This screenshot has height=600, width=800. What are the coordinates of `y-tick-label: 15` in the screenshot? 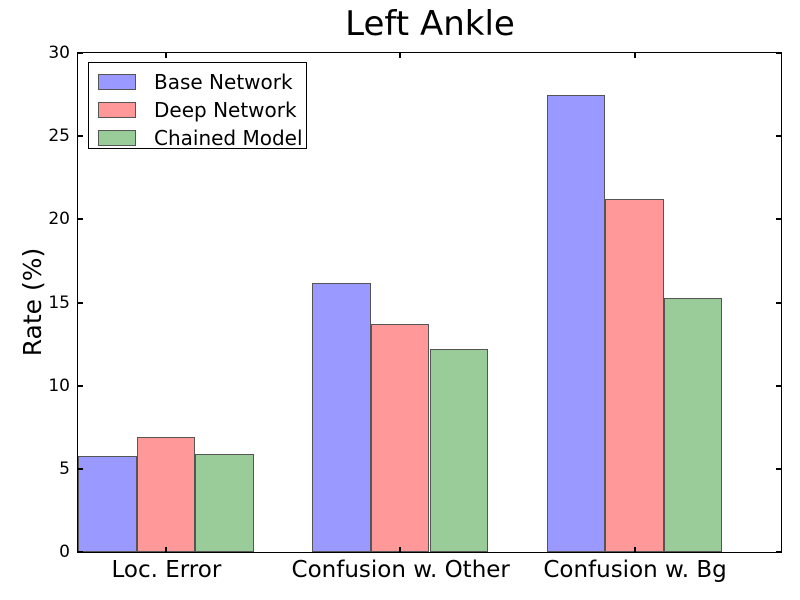 It's located at (59, 302).